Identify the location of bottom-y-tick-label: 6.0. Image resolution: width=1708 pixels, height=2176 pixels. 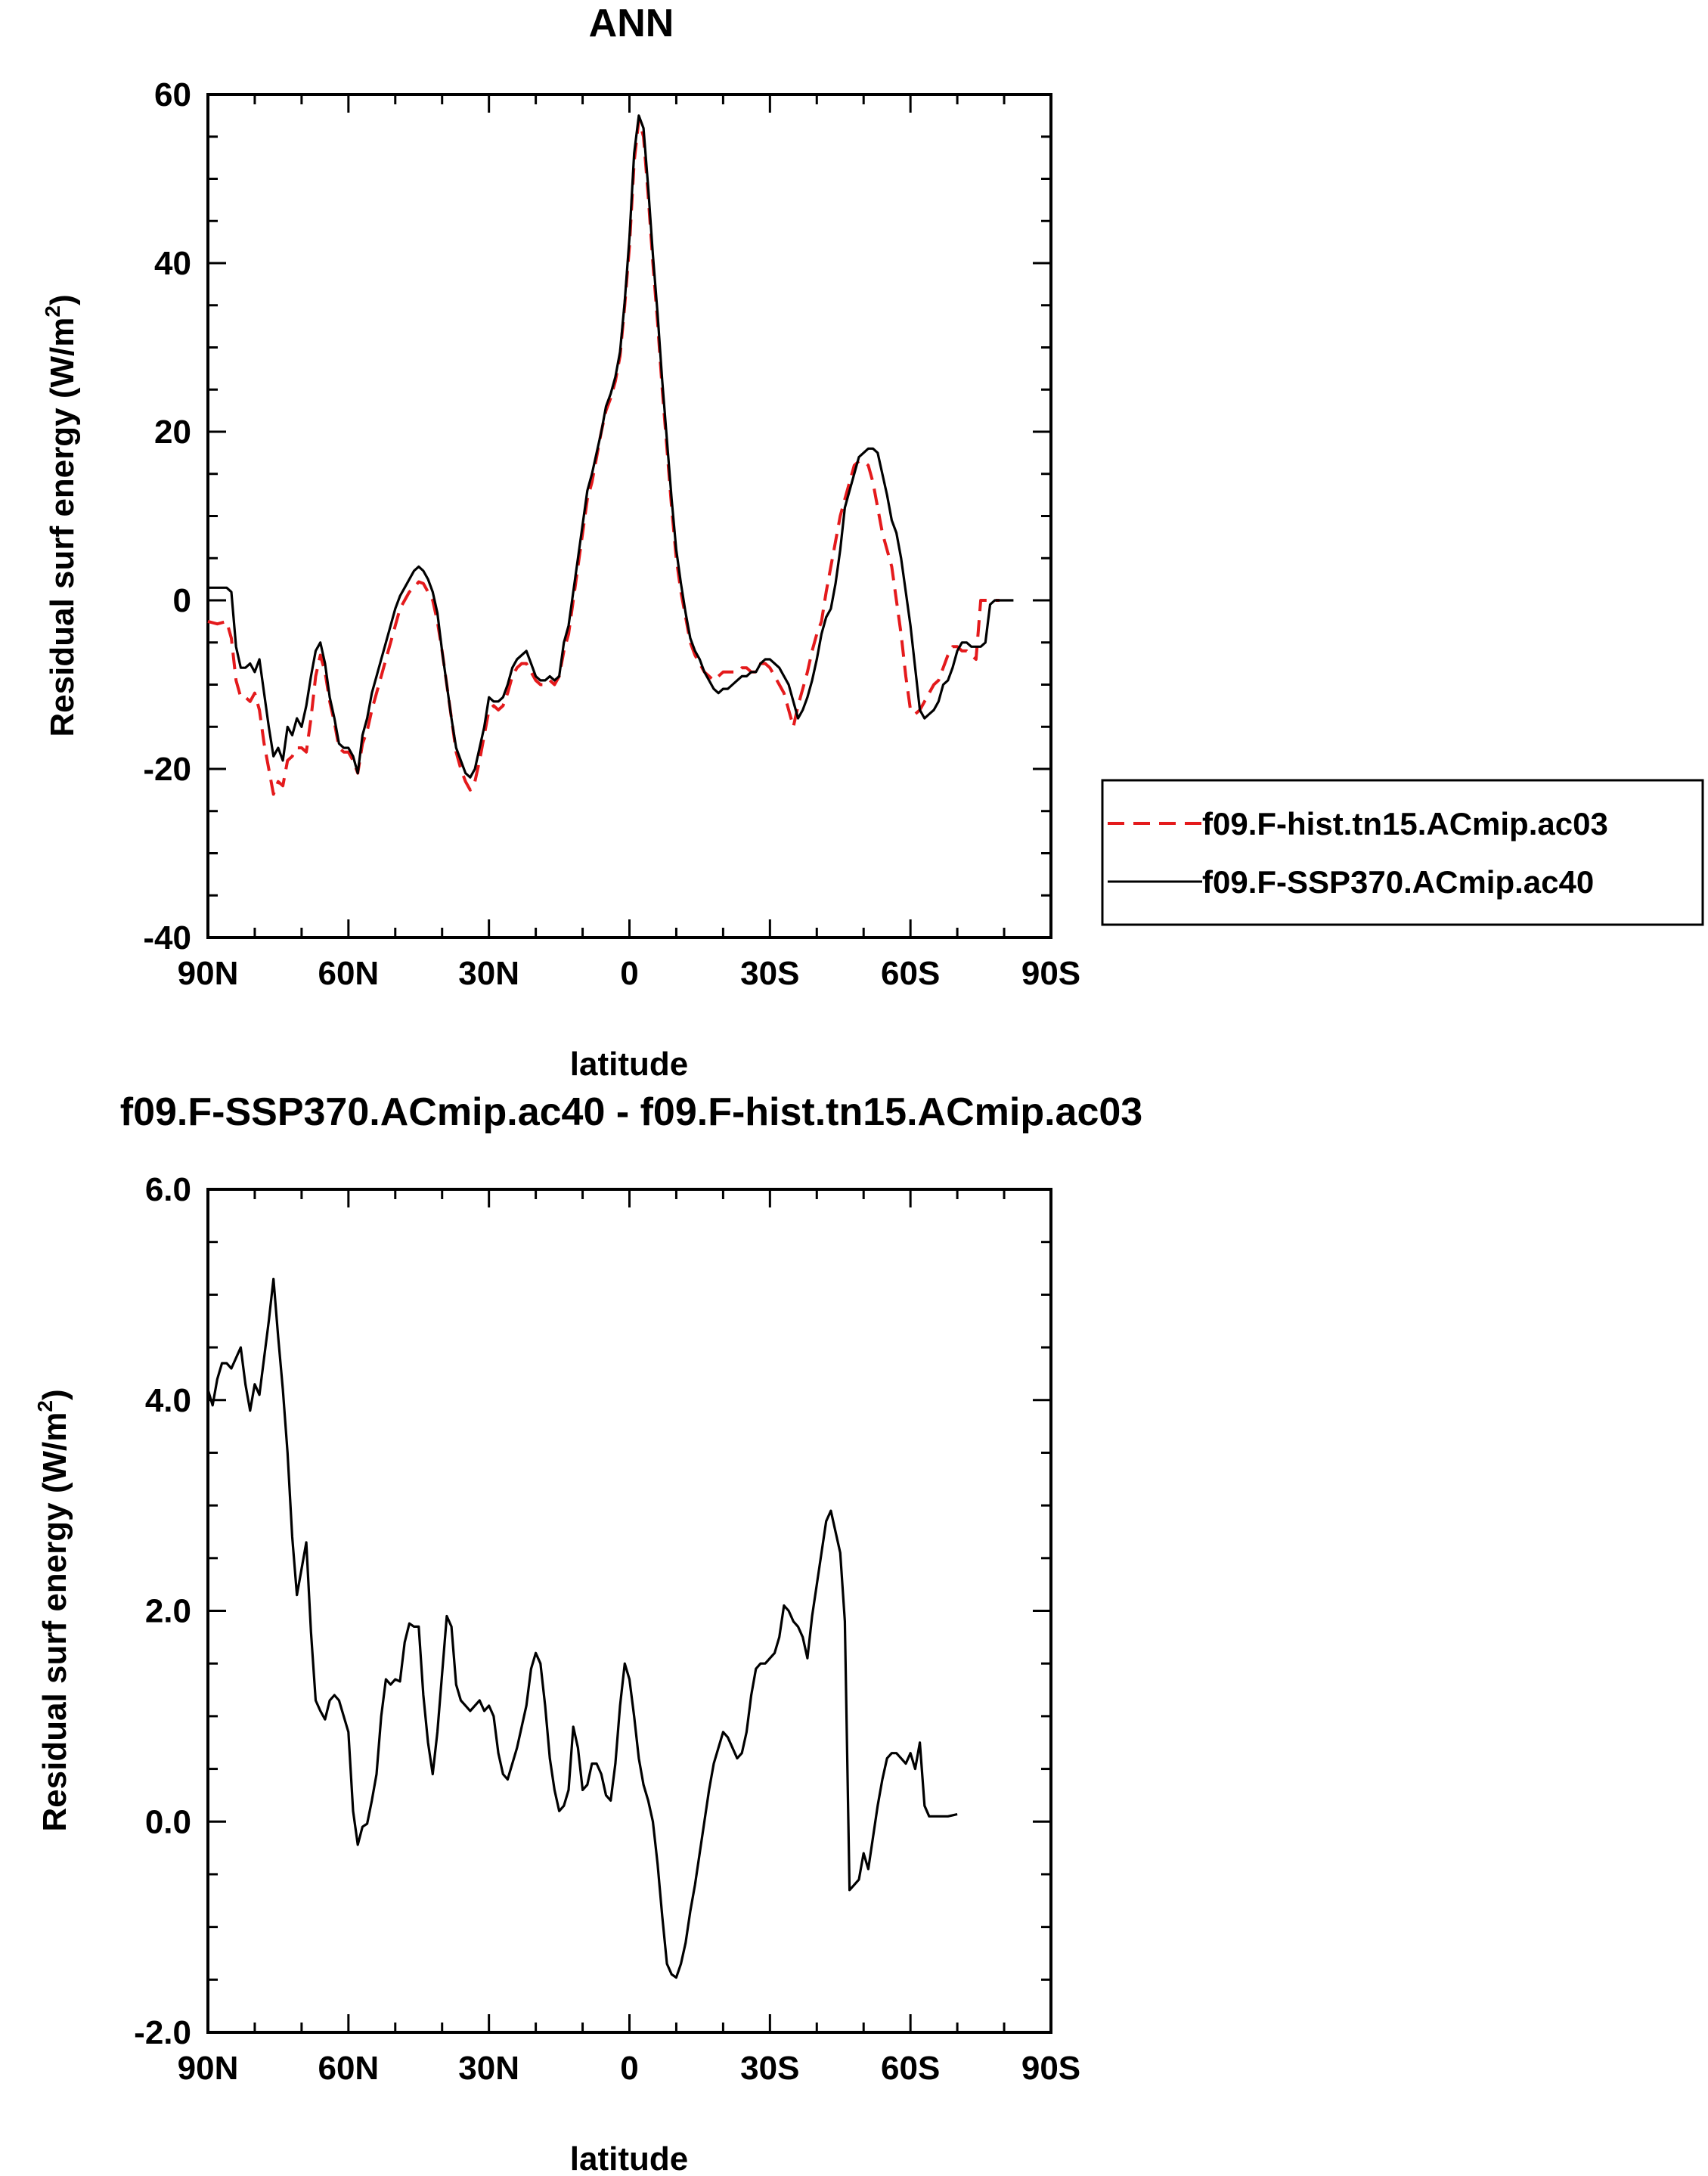
(168, 1189).